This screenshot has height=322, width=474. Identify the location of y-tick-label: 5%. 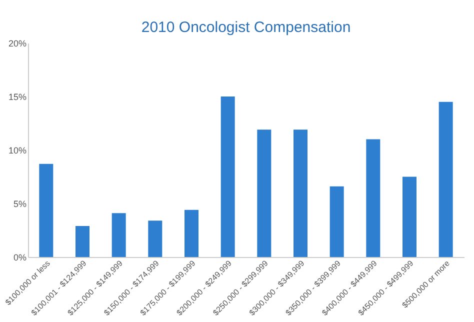
(19, 204).